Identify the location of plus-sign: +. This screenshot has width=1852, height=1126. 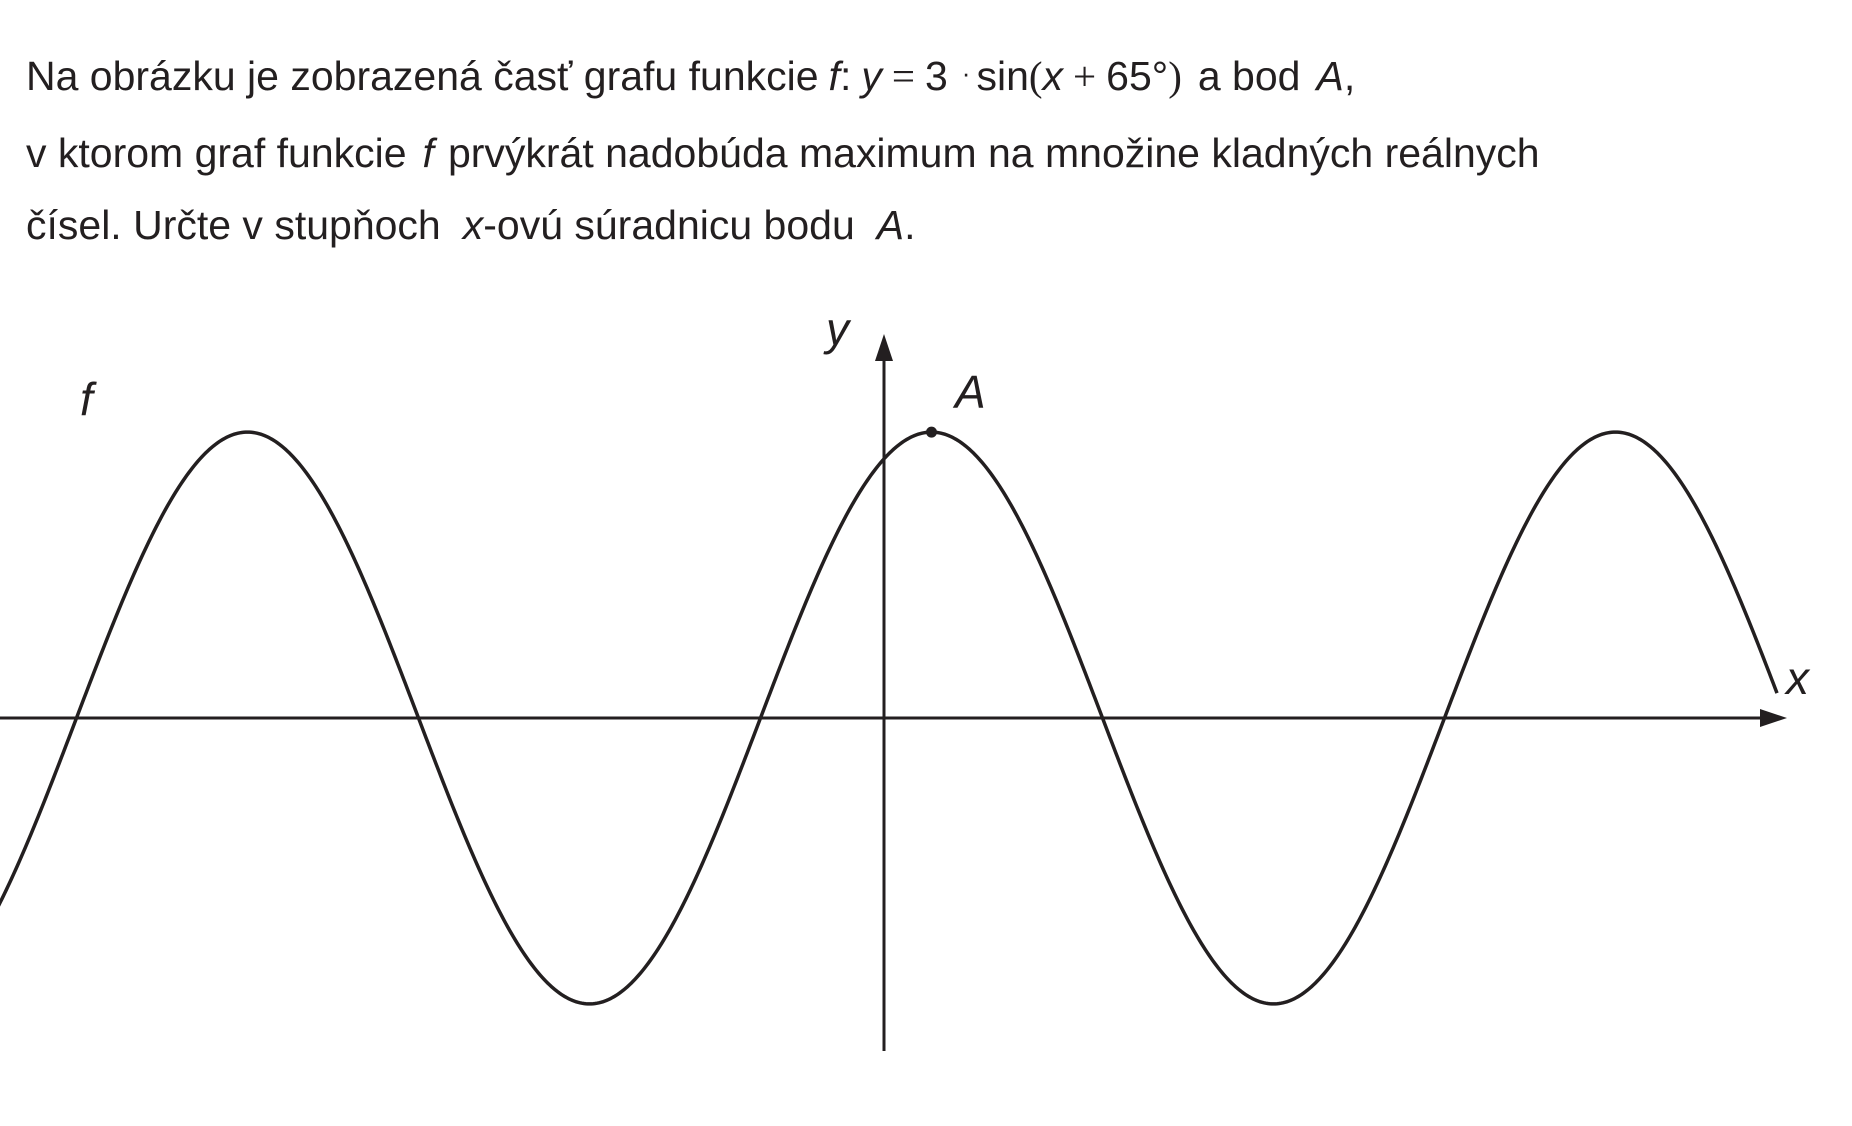
(1085, 76).